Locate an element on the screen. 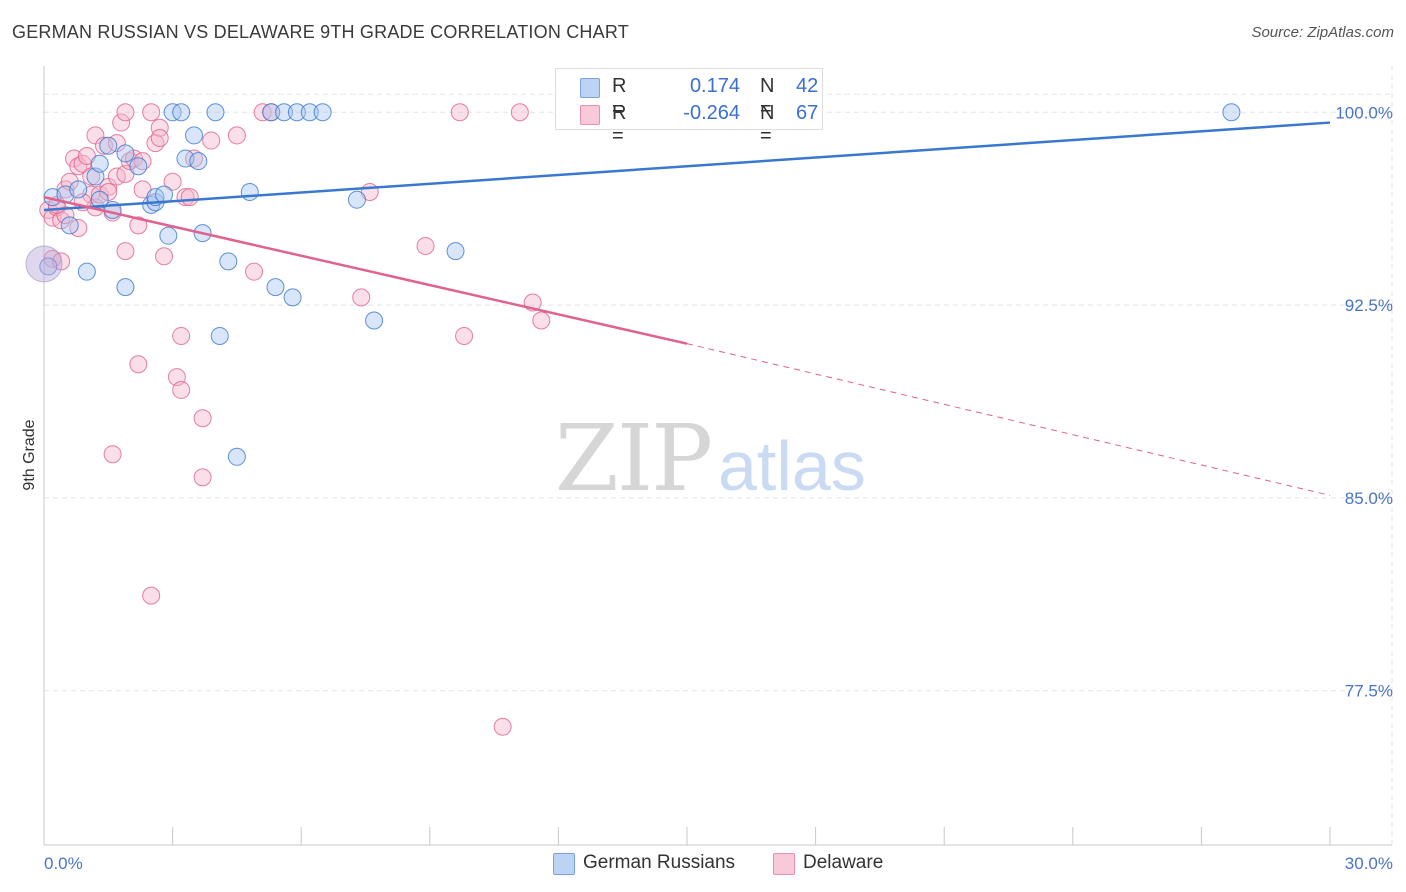 The image size is (1406, 892). watermark-atlas: atlas is located at coordinates (792, 466).